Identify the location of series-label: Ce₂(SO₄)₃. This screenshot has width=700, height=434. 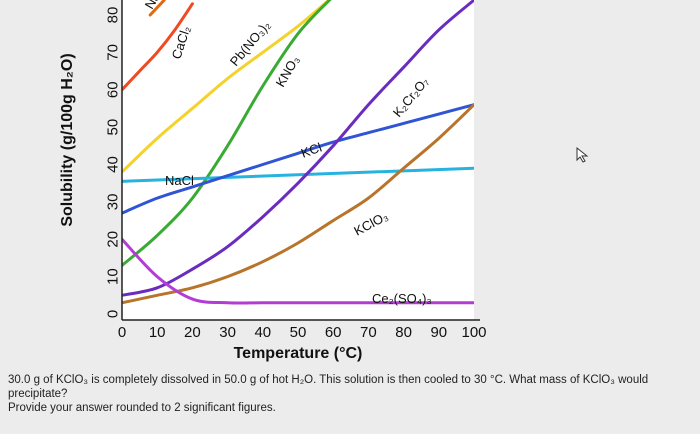
(402, 298).